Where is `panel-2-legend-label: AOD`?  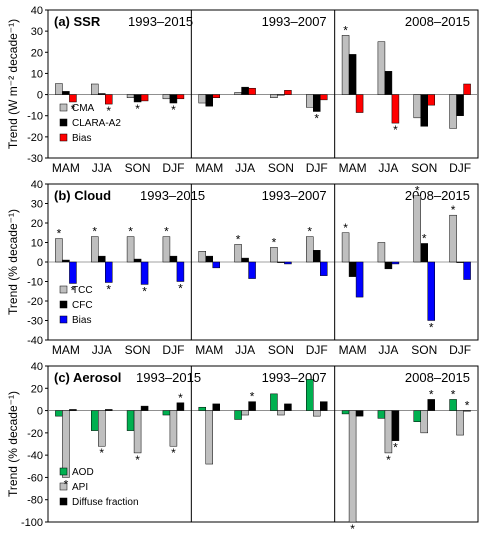
panel-2-legend-label: AOD is located at coordinates (83, 472).